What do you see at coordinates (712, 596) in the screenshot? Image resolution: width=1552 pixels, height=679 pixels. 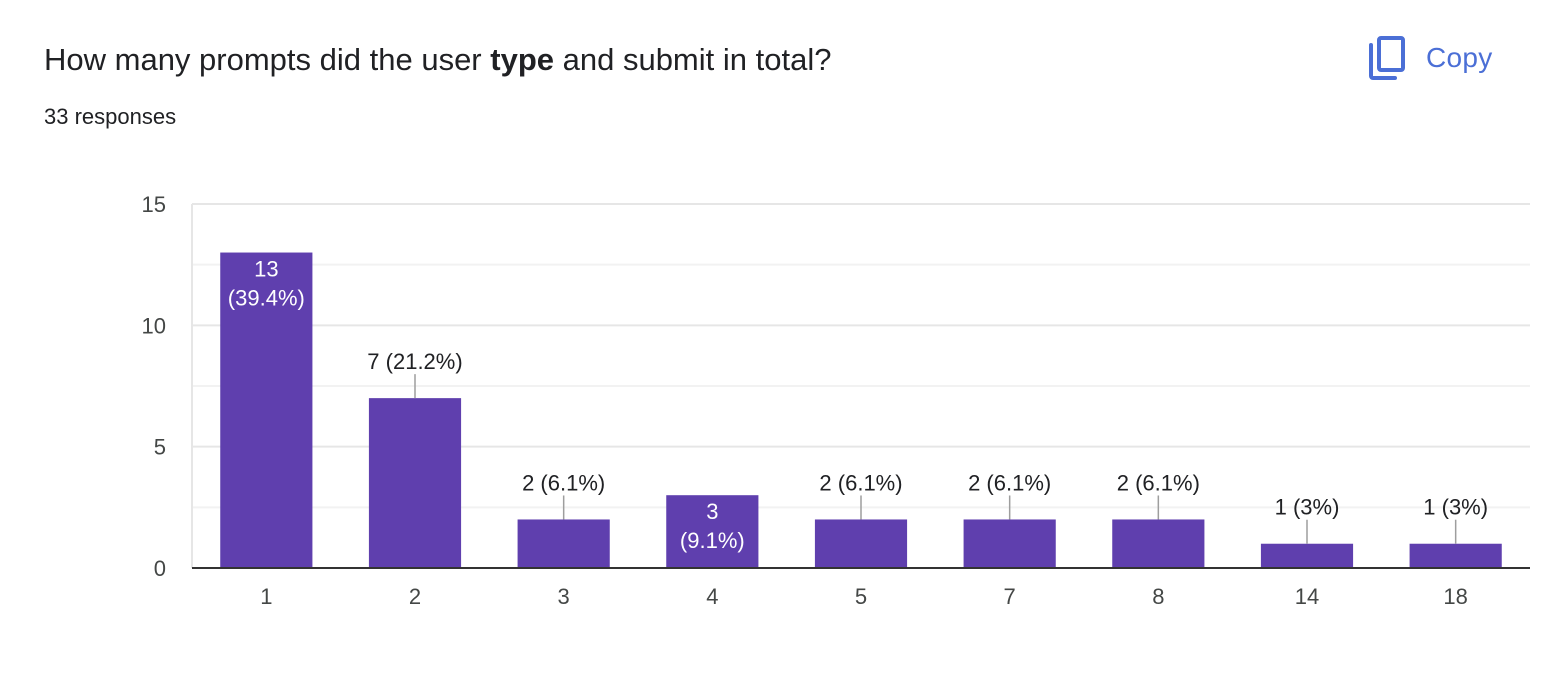 I see `x-tick-label: 4` at bounding box center [712, 596].